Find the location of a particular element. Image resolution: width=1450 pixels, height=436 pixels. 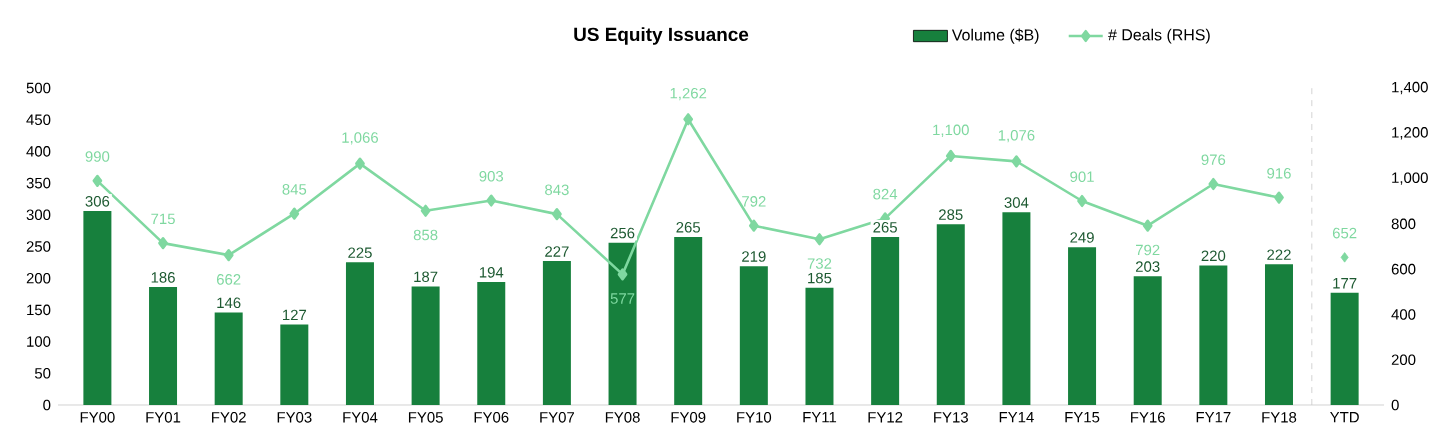

y-tick-label: 200 is located at coordinates (38, 278).